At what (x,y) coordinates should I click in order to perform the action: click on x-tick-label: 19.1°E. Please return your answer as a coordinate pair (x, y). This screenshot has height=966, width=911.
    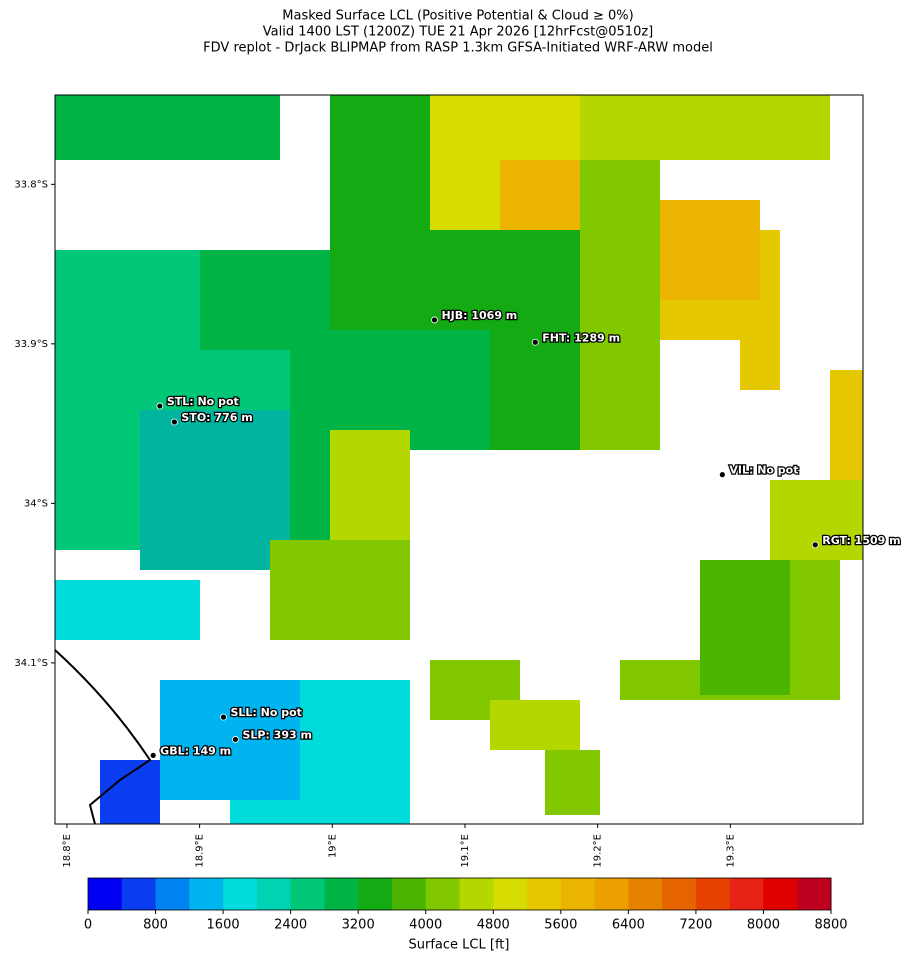
    Looking at the image, I should click on (465, 851).